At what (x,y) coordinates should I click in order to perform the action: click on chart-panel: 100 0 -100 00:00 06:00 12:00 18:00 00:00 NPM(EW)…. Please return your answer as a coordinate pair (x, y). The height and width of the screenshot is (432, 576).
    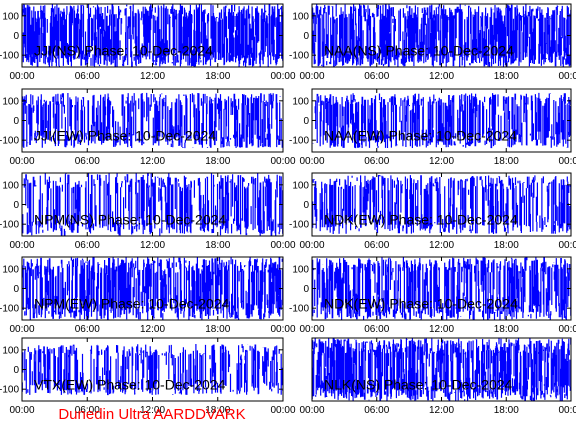
    Looking at the image, I should click on (148, 295).